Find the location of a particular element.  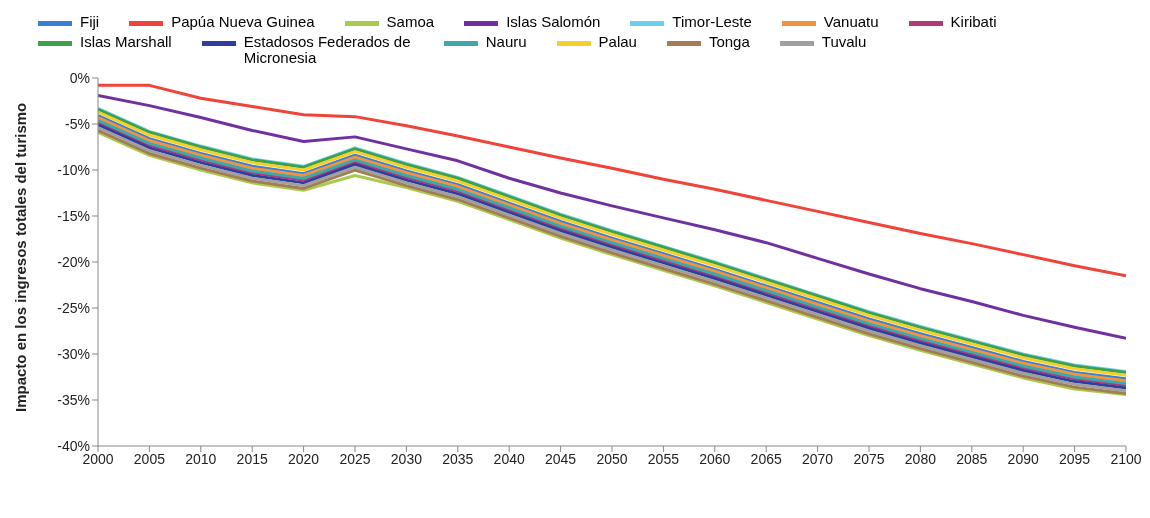

y-tick-label: -35% is located at coordinates (73, 399).